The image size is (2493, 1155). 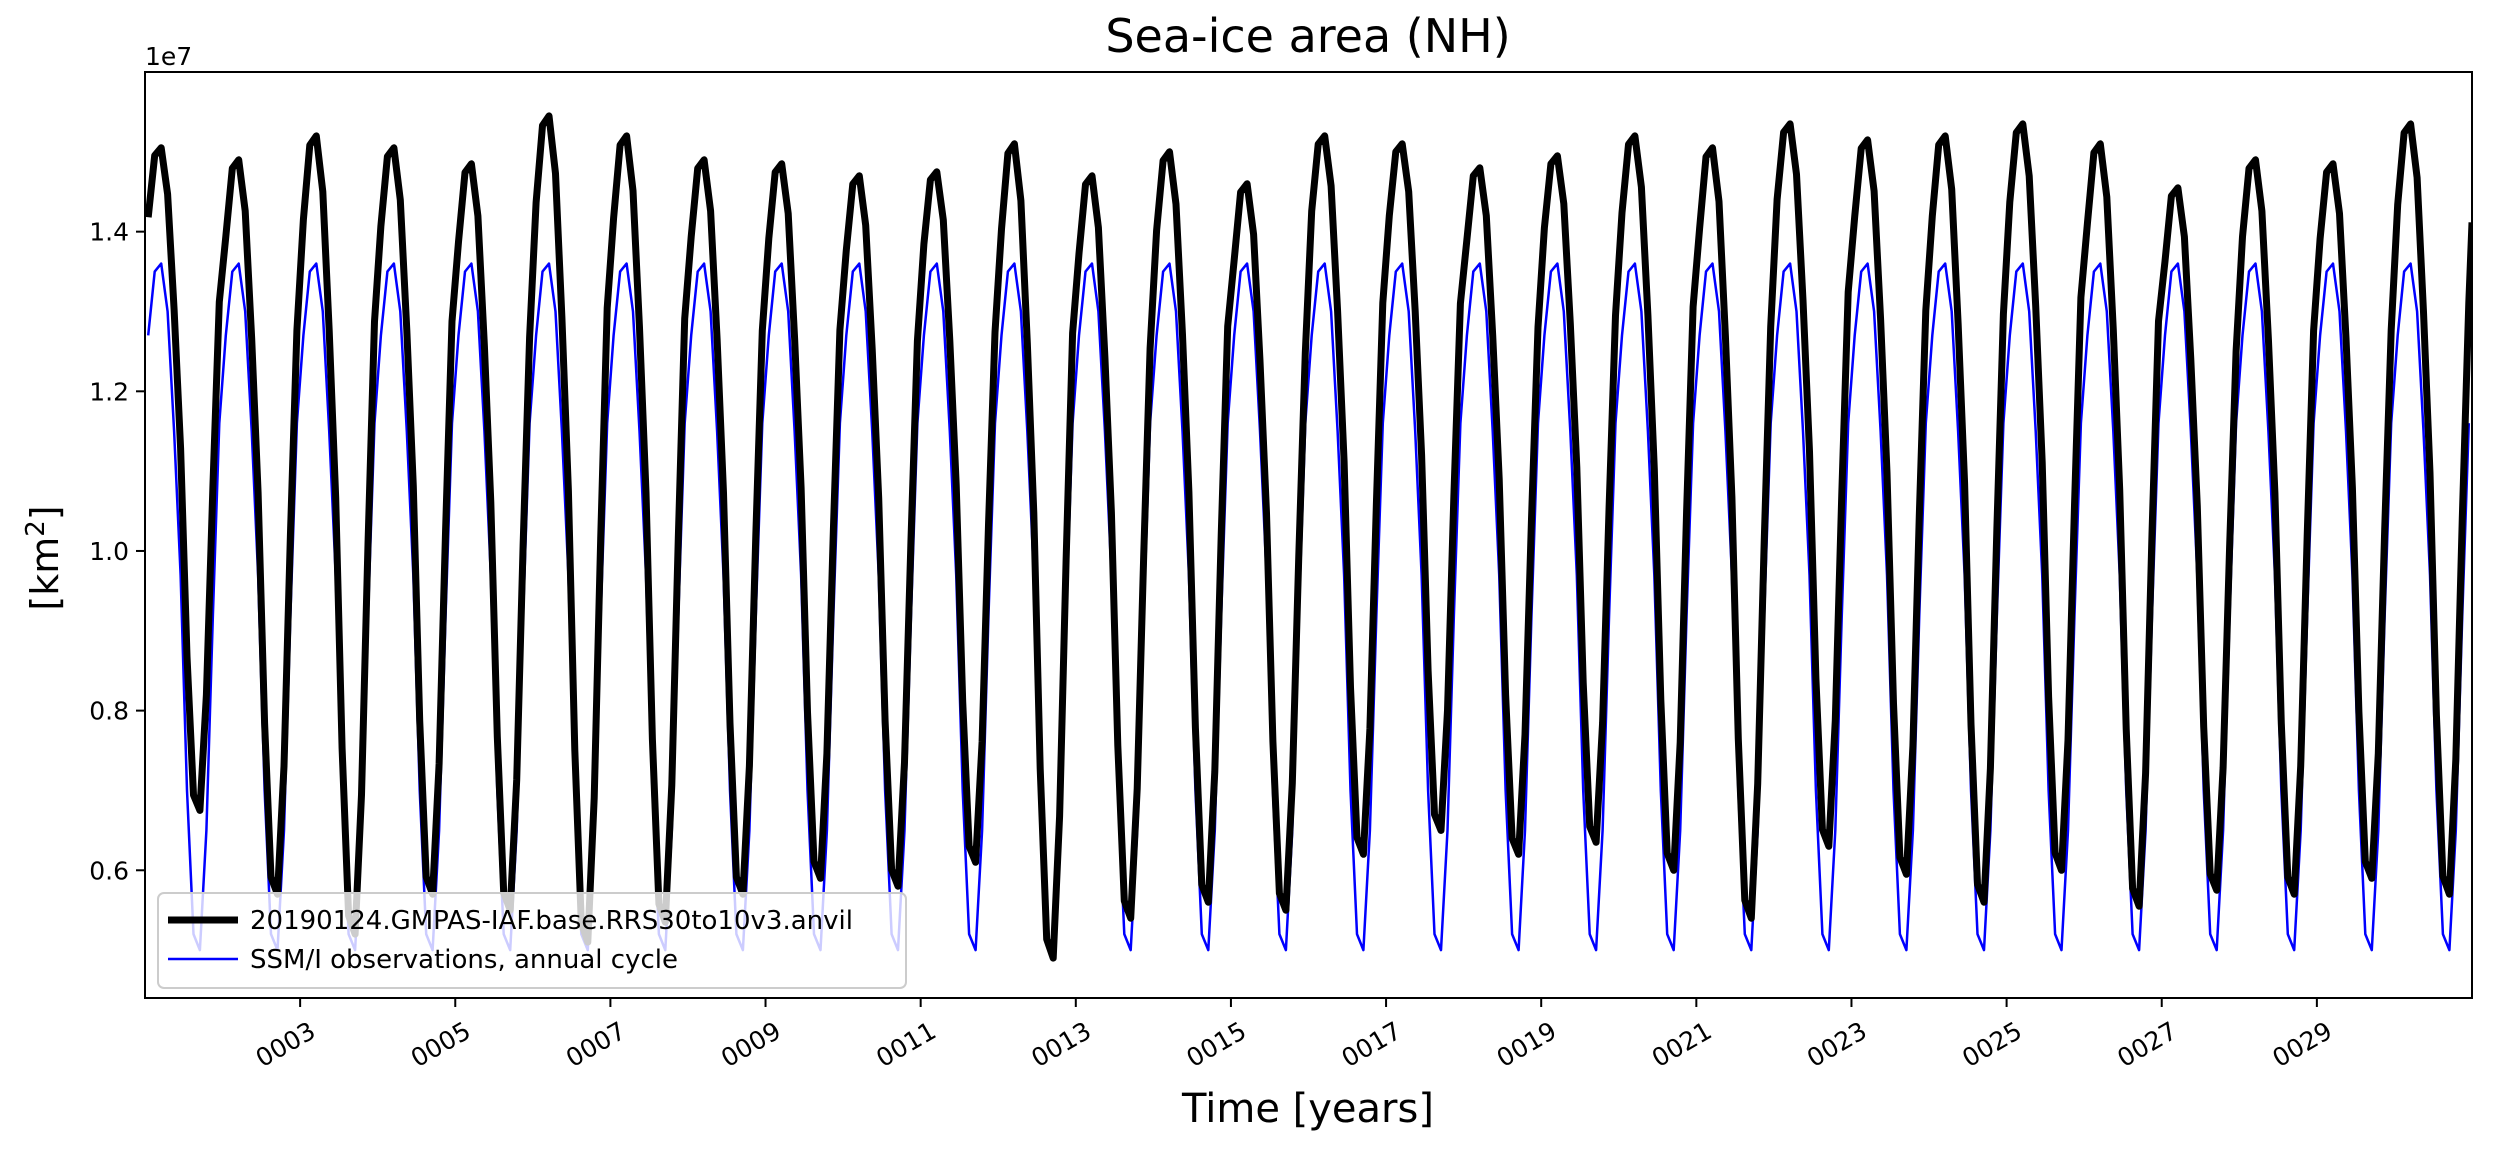 I want to click on y-tick-label: 0.6, so click(x=109, y=870).